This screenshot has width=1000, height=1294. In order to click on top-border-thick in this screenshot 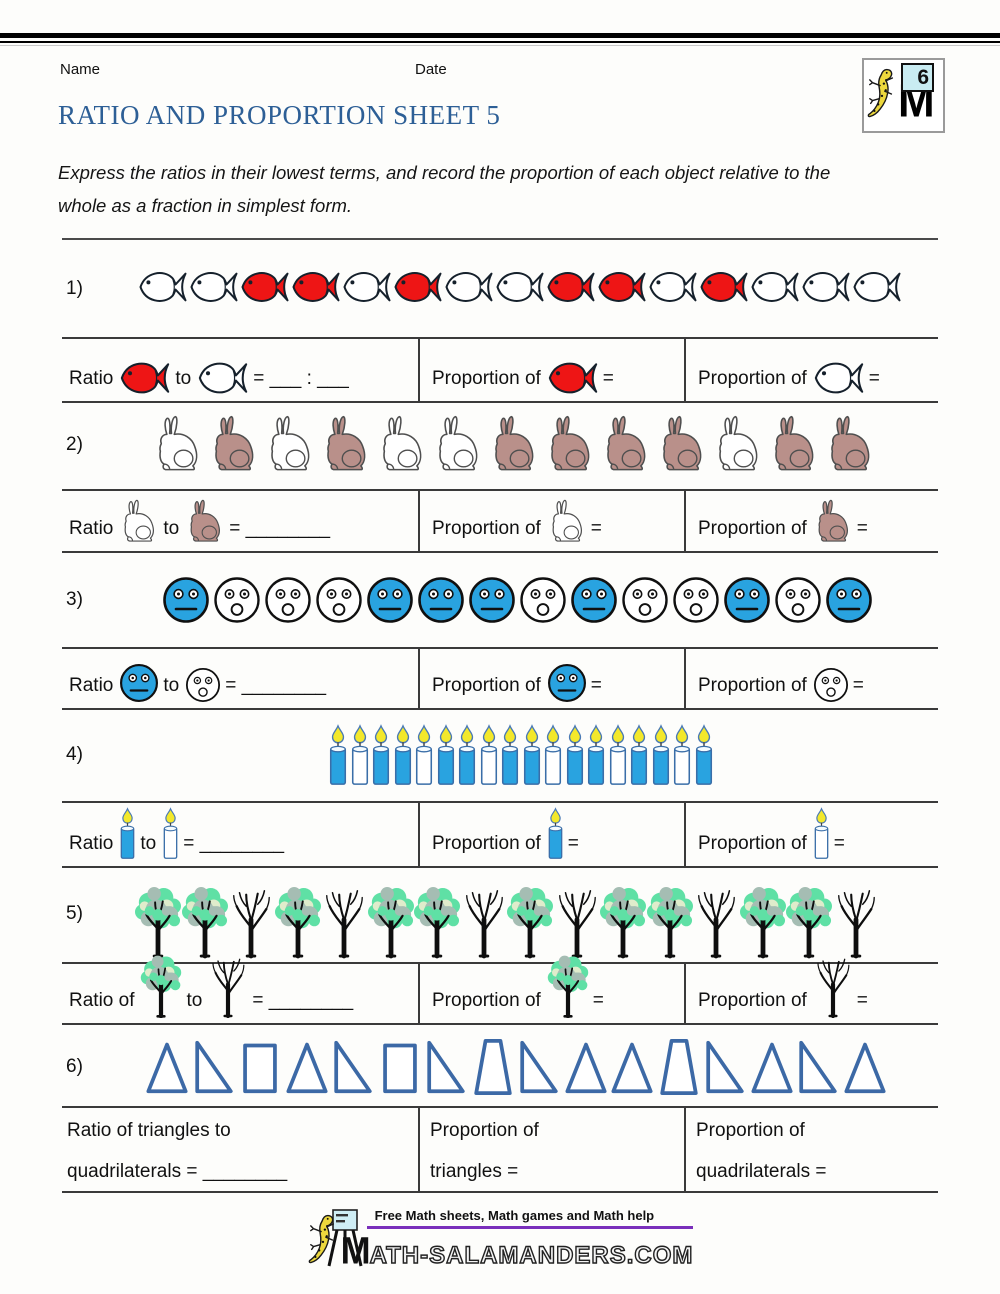, I will do `click(500, 35)`.